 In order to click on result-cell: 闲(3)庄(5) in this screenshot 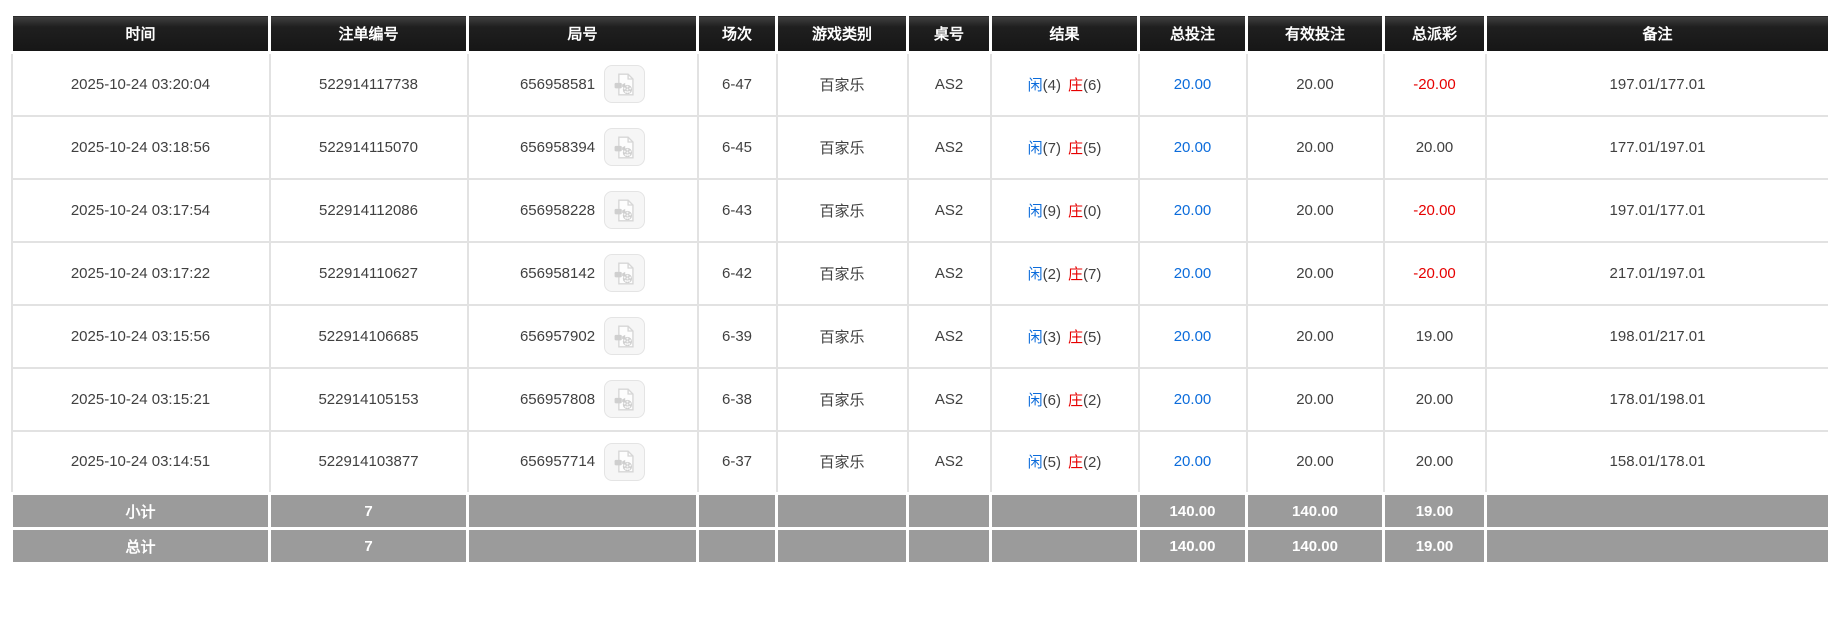, I will do `click(1065, 336)`.